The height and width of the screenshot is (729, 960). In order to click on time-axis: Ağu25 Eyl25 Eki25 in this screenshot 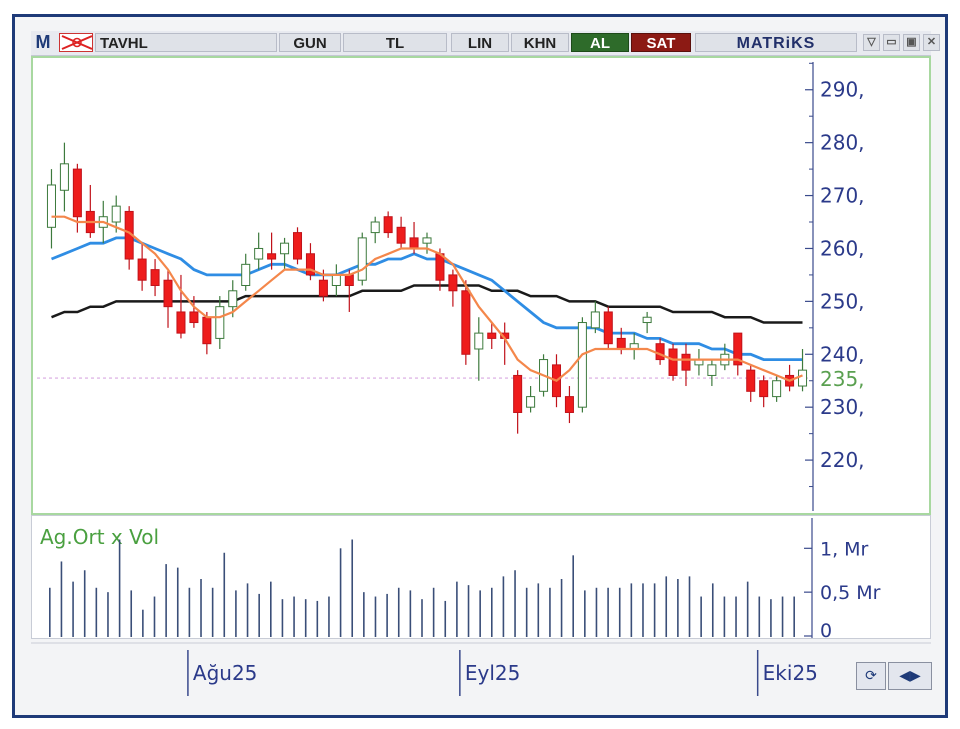, I will do `click(481, 669)`.